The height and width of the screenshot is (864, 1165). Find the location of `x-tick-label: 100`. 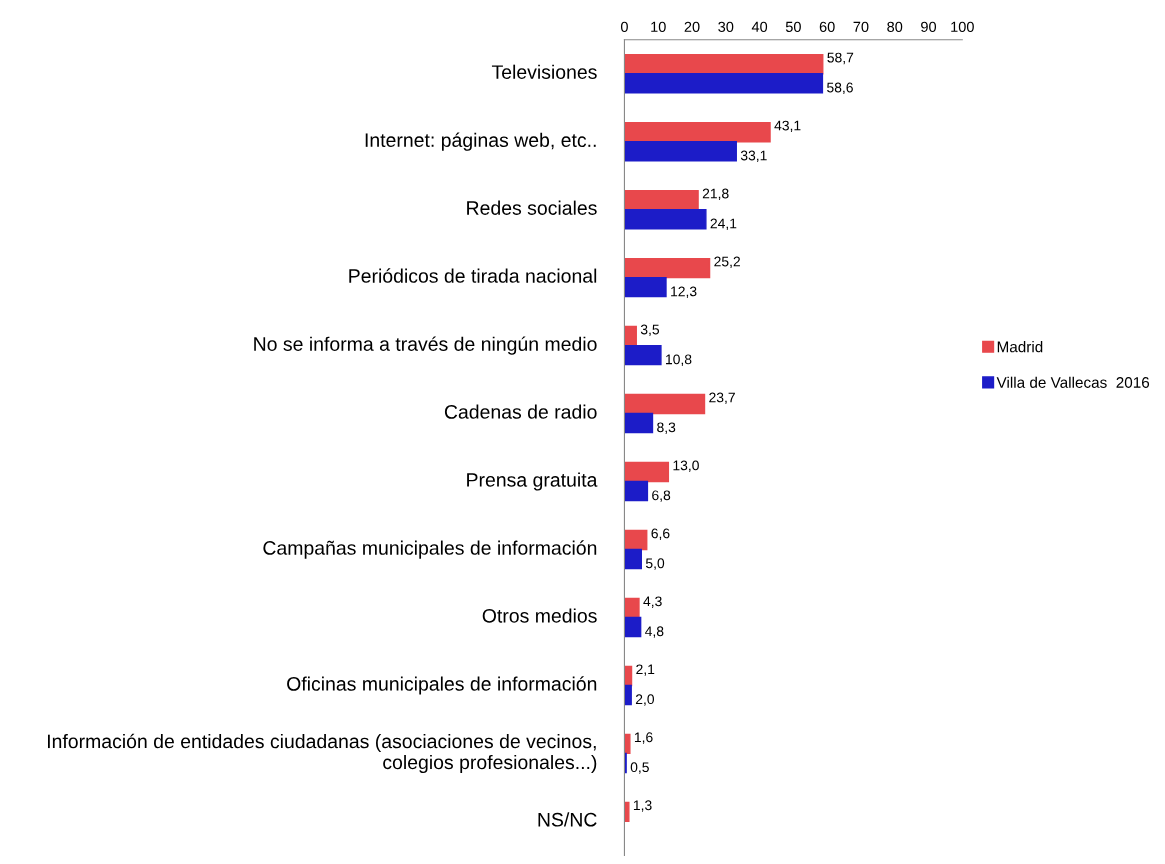

x-tick-label: 100 is located at coordinates (962, 26).